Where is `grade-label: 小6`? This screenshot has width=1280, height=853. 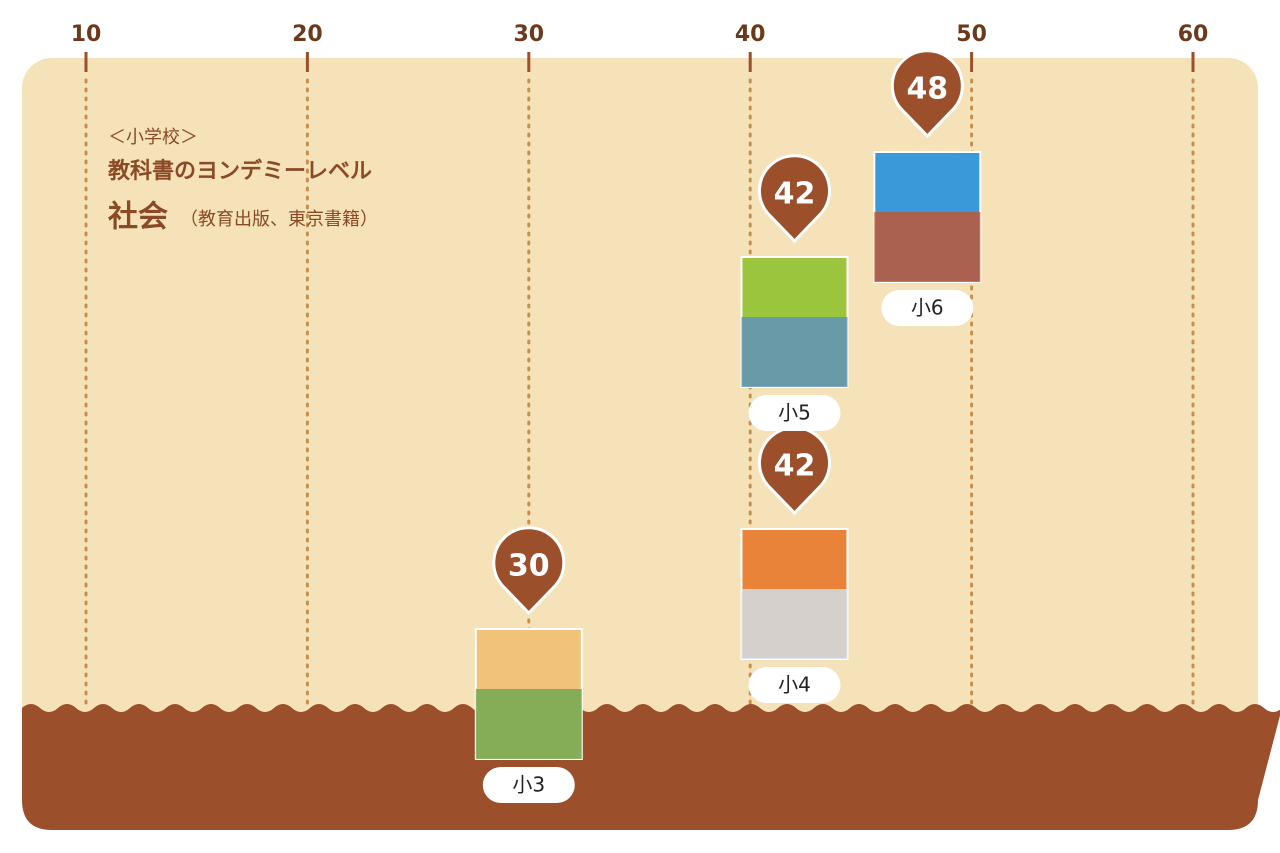
grade-label: 小6 is located at coordinates (927, 308).